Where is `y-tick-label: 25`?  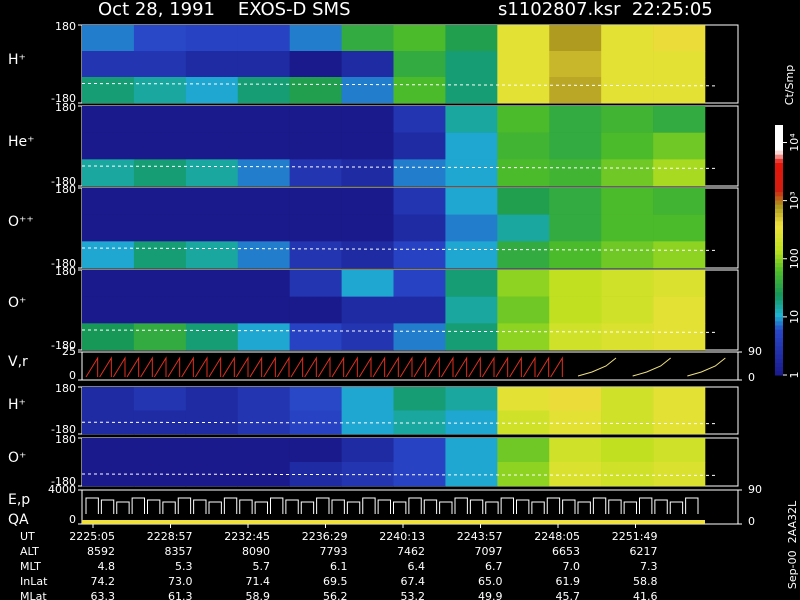
y-tick-label: 25 is located at coordinates (69, 351).